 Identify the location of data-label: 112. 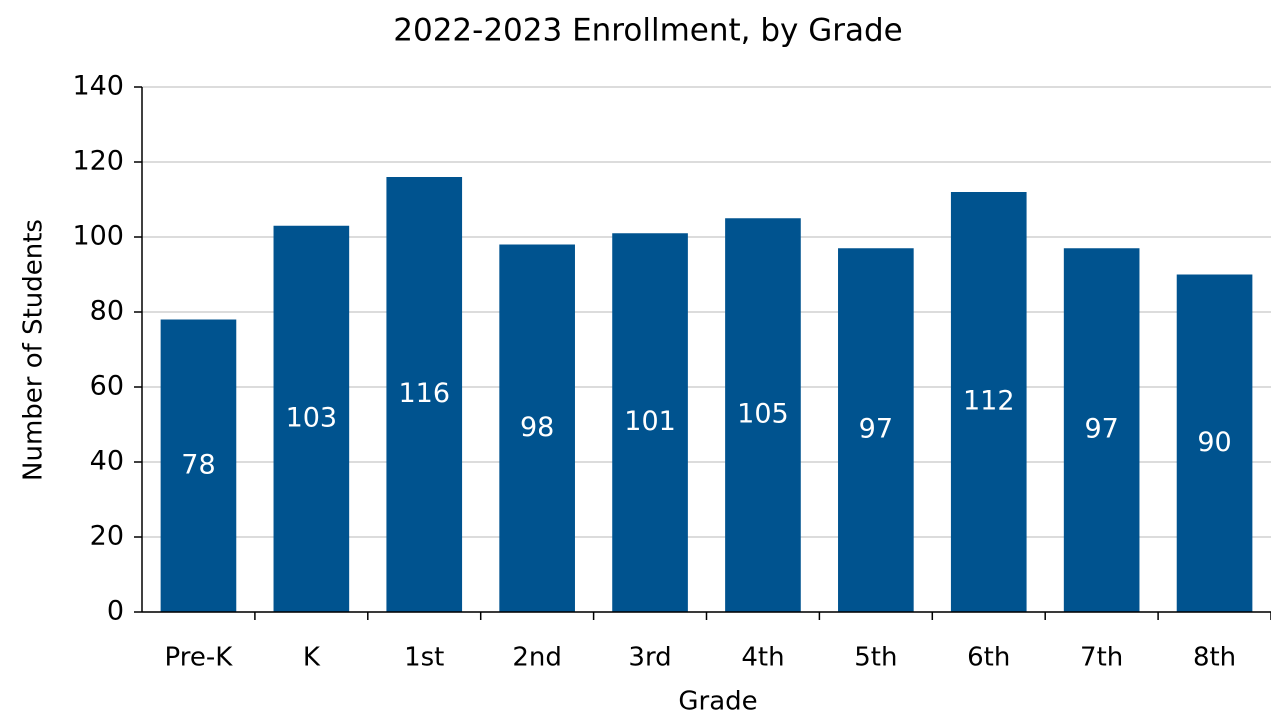
(989, 401).